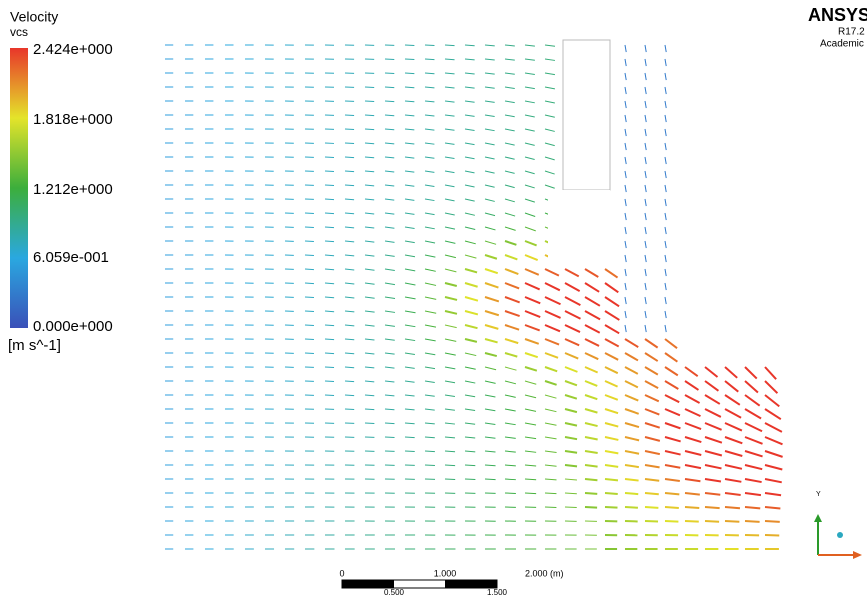 The height and width of the screenshot is (598, 867). I want to click on triad-label: Y, so click(818, 494).